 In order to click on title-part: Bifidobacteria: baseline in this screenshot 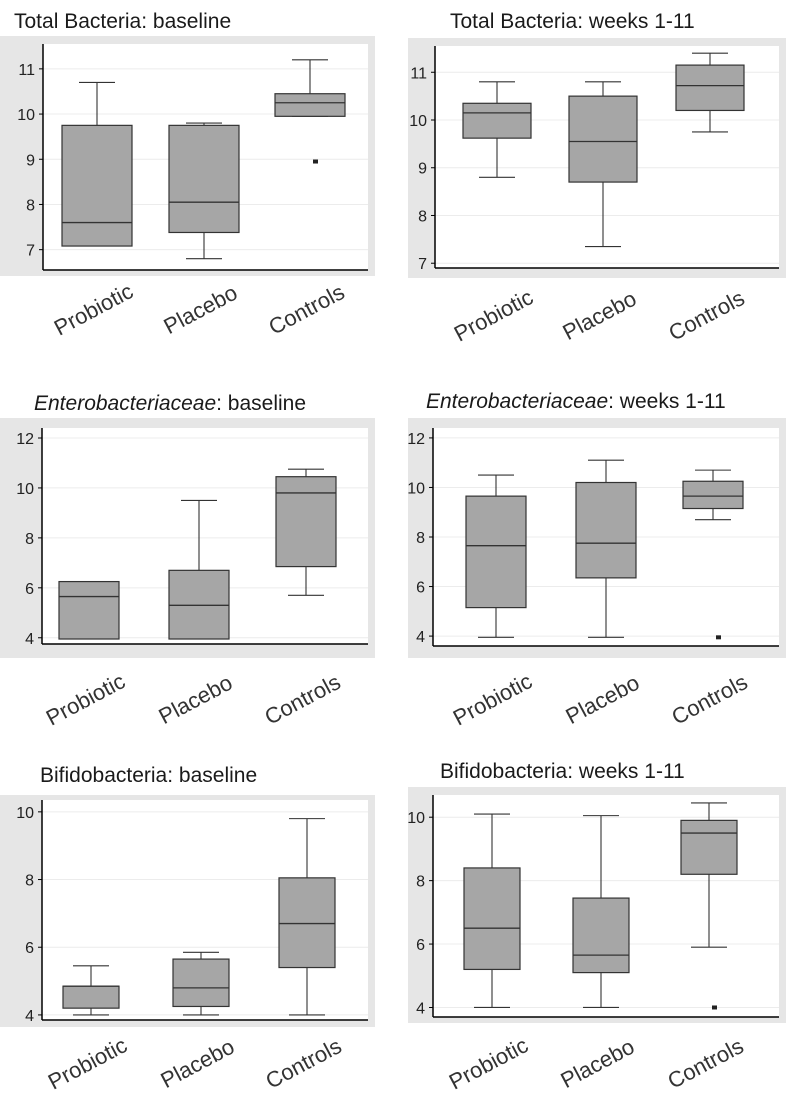, I will do `click(148, 775)`.